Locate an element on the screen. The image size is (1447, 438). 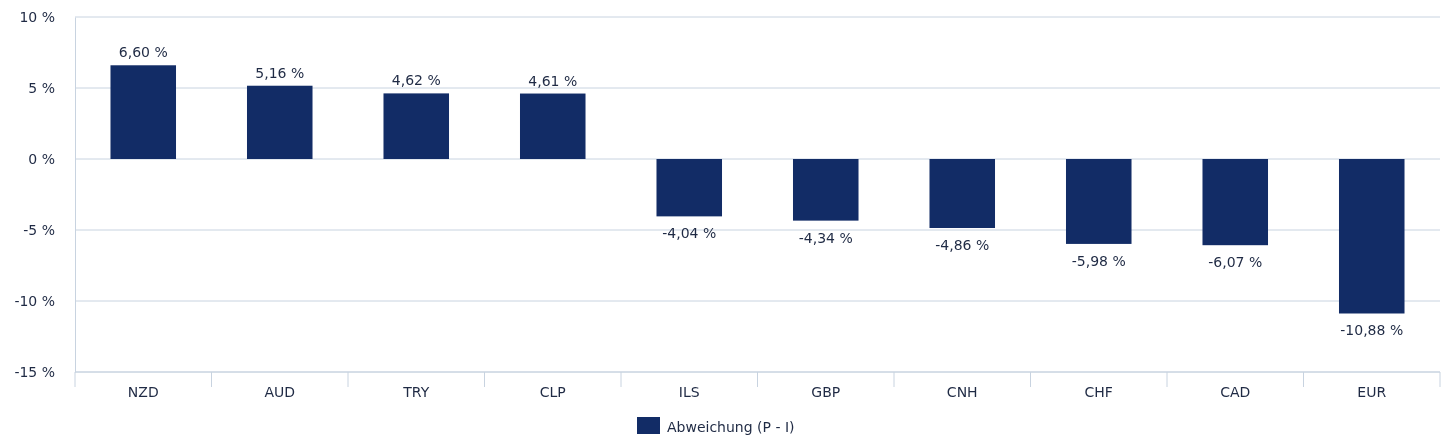
x-tick-label: CAD is located at coordinates (1235, 392).